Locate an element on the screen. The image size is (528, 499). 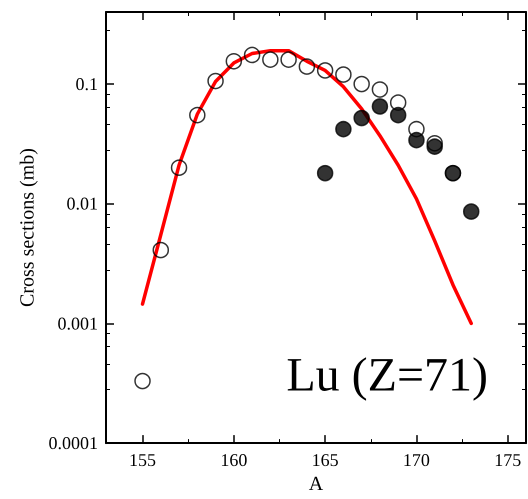
y-tick-label: 0.1 is located at coordinates (87, 84).